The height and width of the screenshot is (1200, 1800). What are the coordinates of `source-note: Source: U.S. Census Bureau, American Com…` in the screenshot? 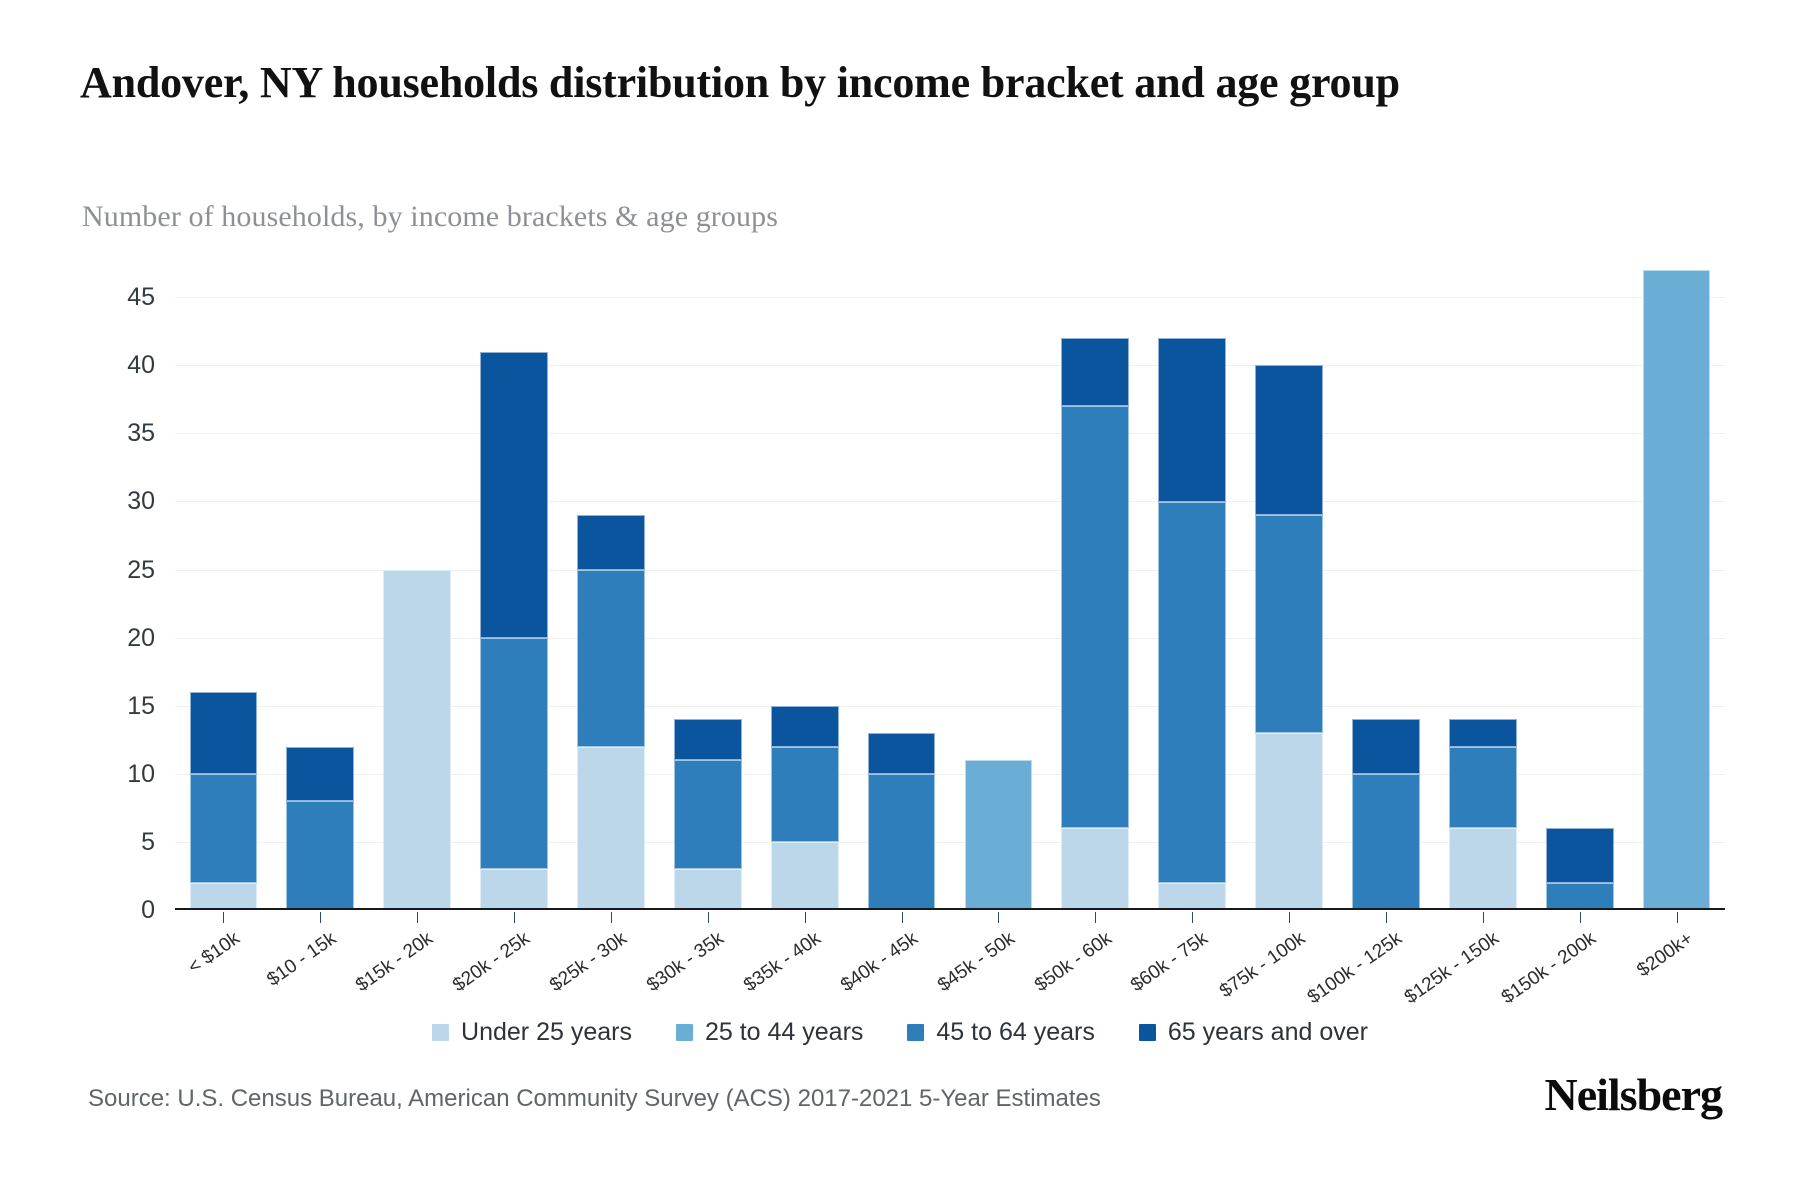 It's located at (594, 1098).